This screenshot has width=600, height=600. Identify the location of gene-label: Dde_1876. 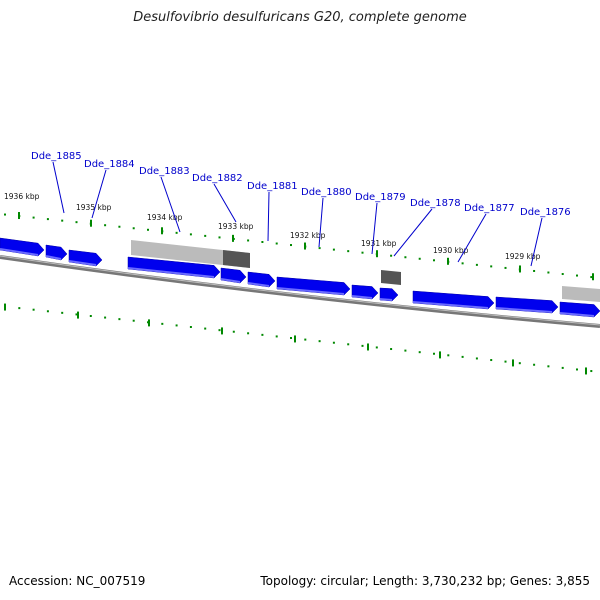
(545, 212).